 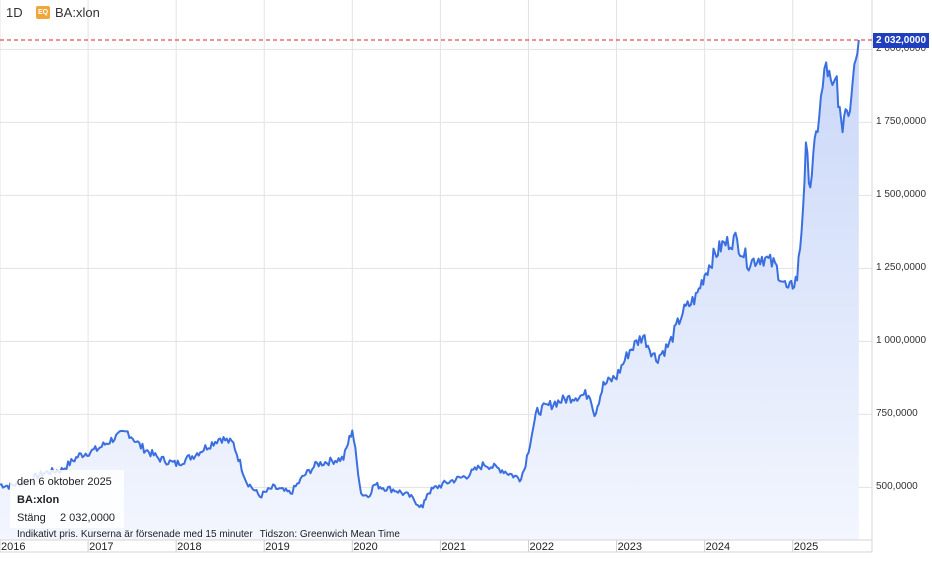 I want to click on info-close-label: Stäng, so click(x=31, y=518).